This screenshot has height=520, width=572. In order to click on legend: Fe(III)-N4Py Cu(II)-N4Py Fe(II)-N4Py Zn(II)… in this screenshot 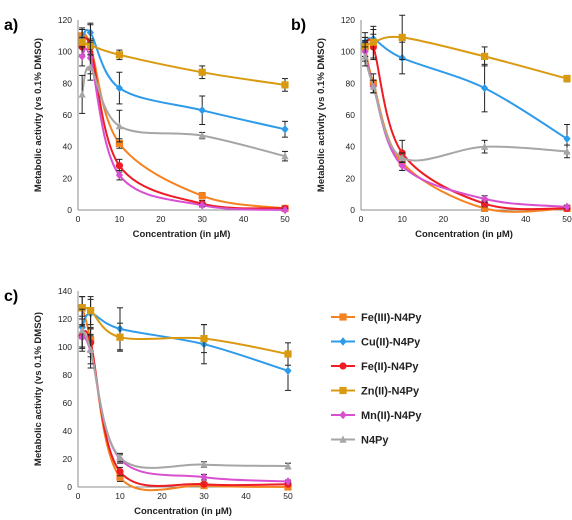, I will do `click(376, 379)`.